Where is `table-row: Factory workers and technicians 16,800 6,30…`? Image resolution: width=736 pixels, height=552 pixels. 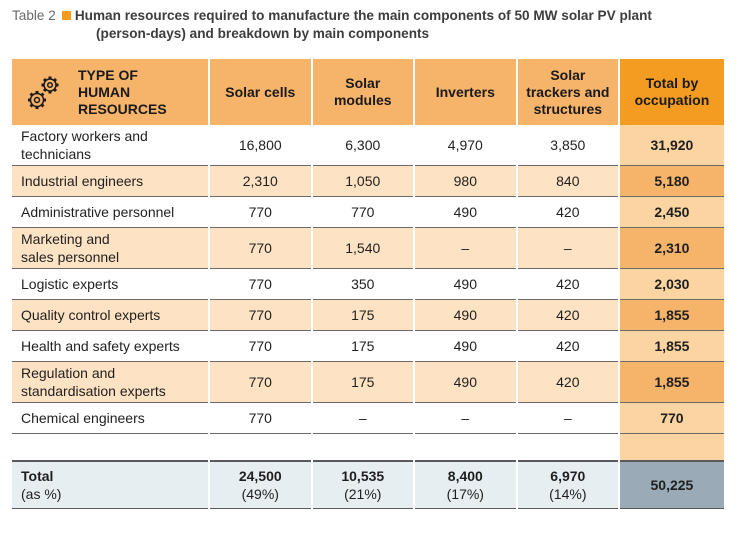
table-row: Factory workers and technicians 16,800 6,30… is located at coordinates (368, 145).